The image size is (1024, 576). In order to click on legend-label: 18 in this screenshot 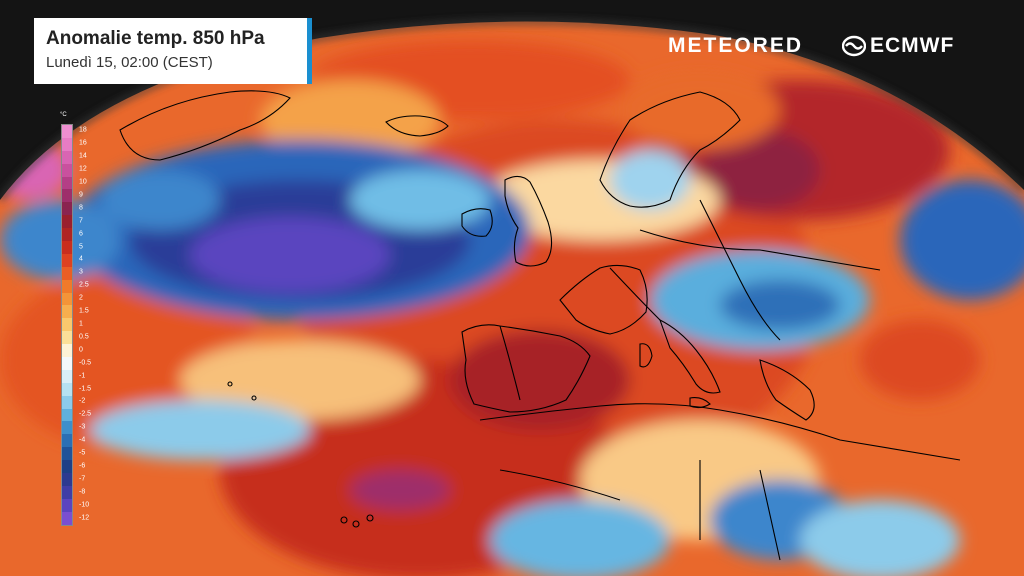, I will do `click(83, 130)`.